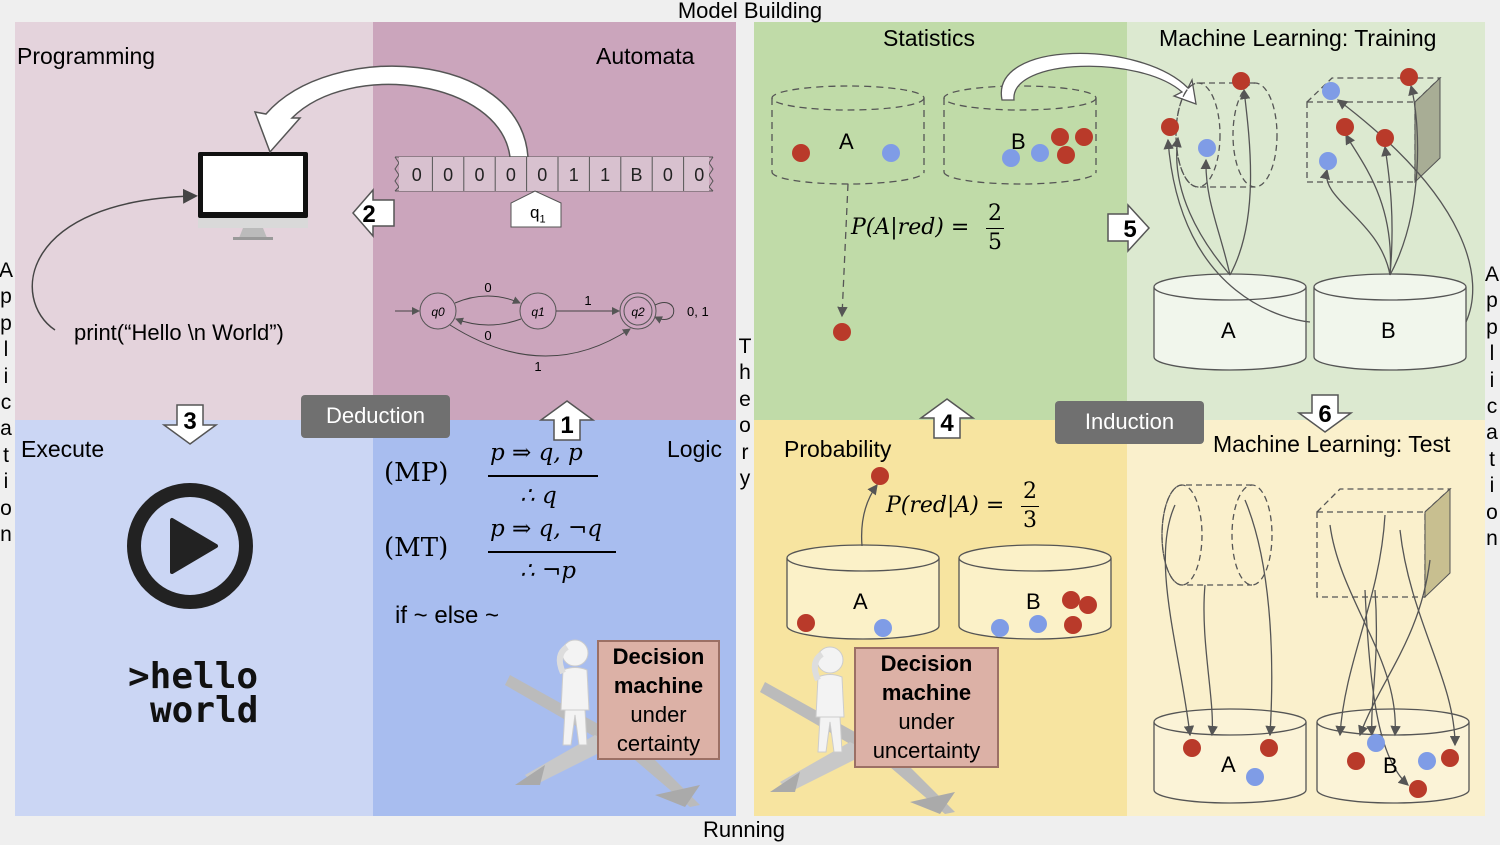  Describe the element at coordinates (190, 546) in the screenshot. I see `play-icon` at that location.